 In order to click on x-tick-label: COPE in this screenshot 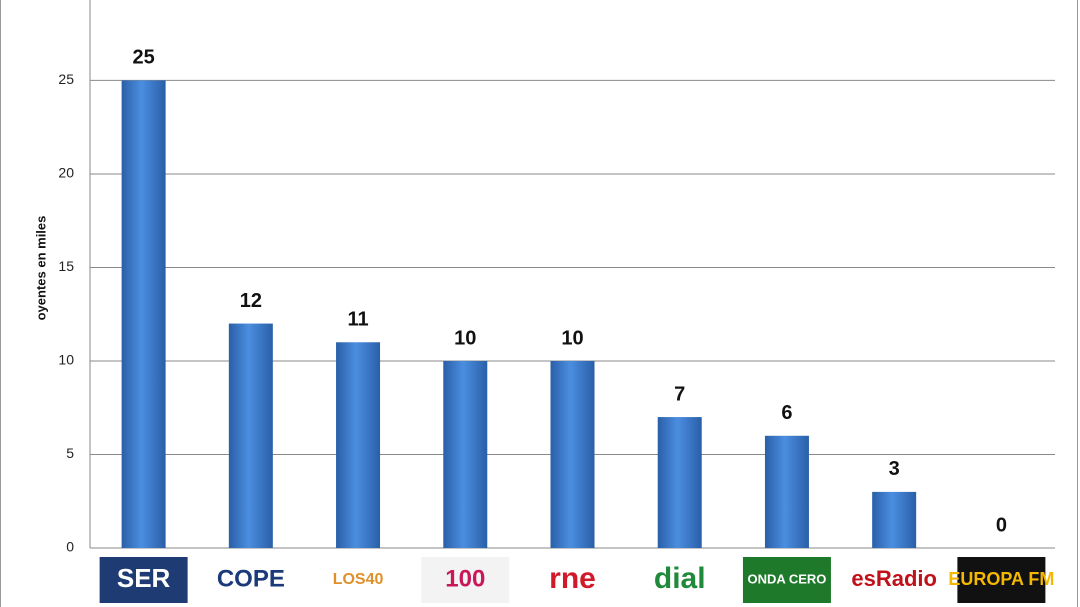, I will do `click(251, 578)`.